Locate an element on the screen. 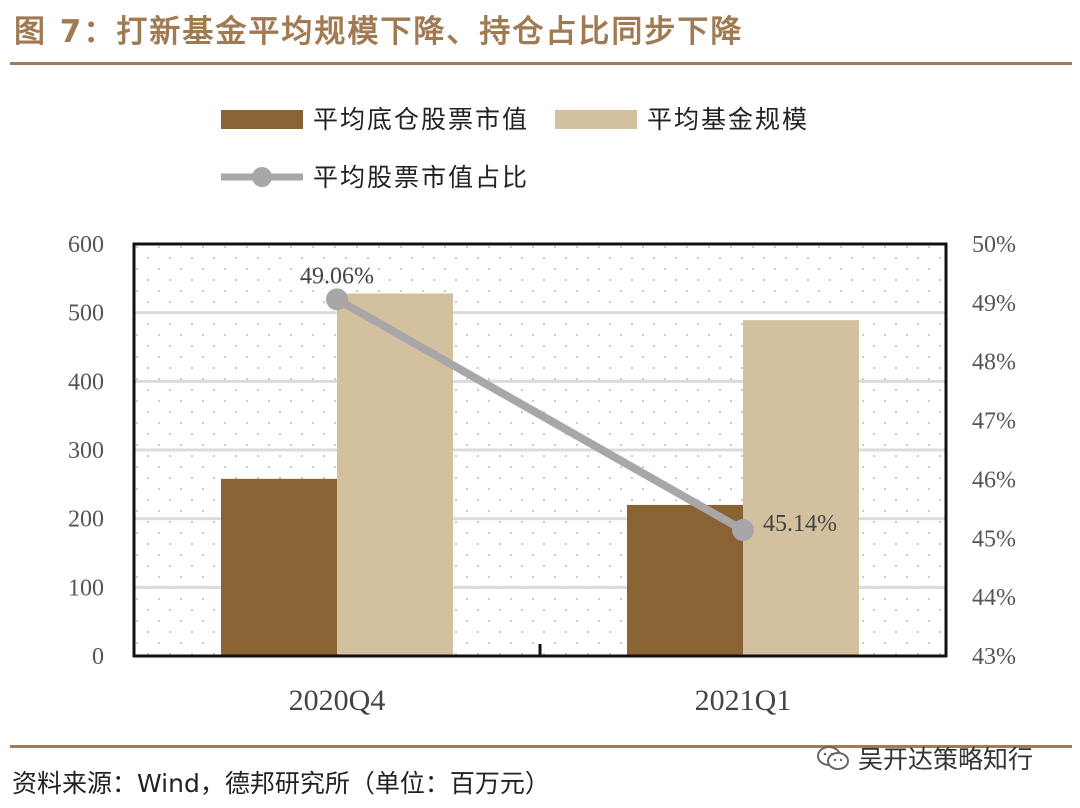  legend-swatch-bar-light is located at coordinates (596, 119).